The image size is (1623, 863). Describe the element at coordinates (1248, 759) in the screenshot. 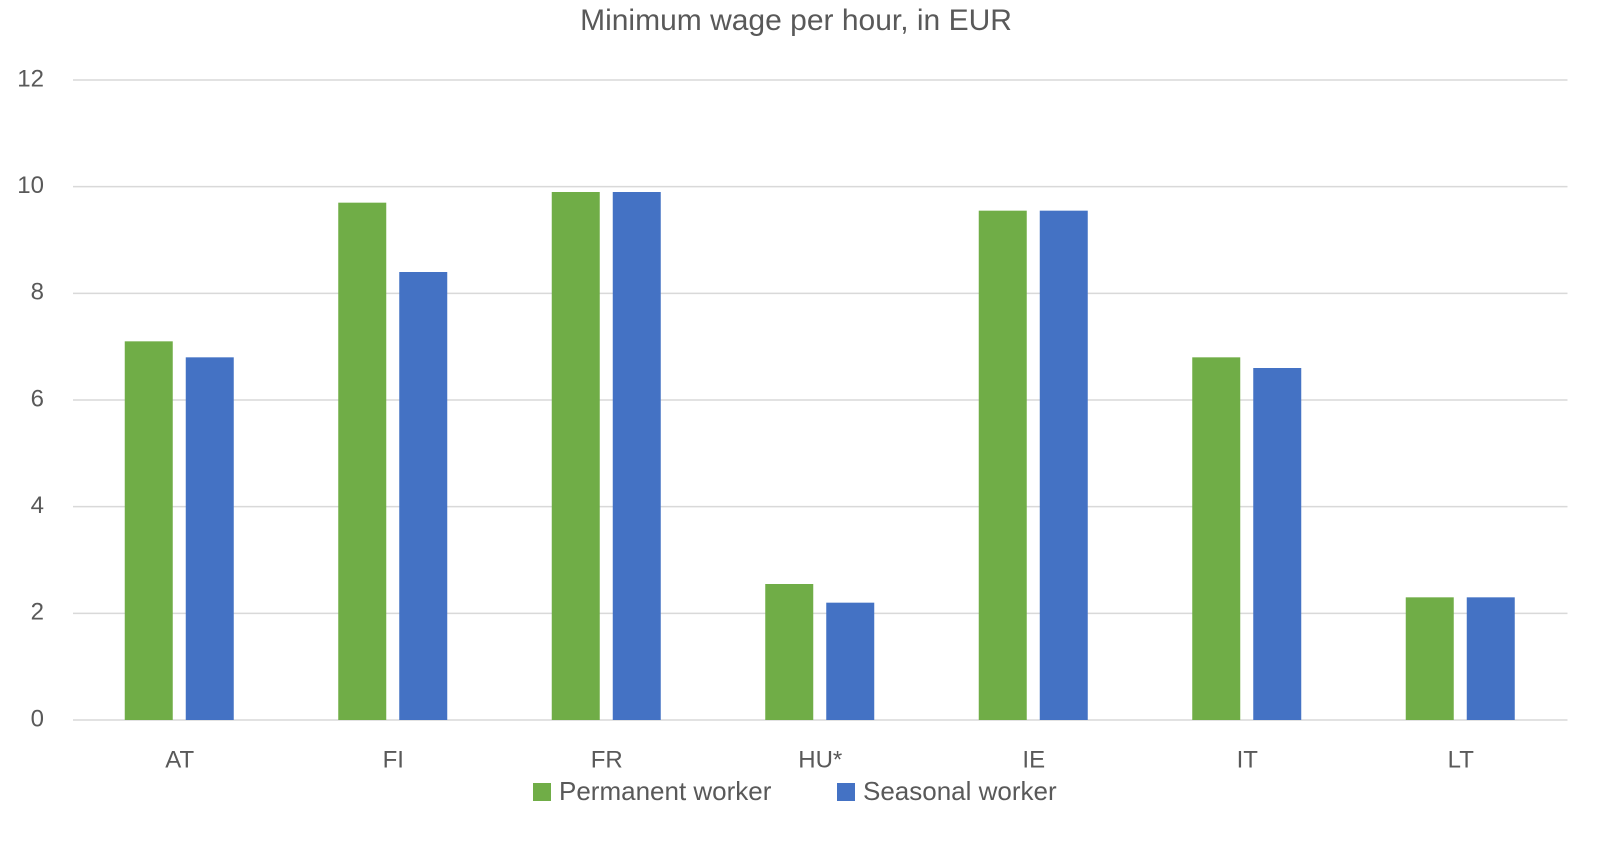

I see `x-tick-label: IT` at that location.